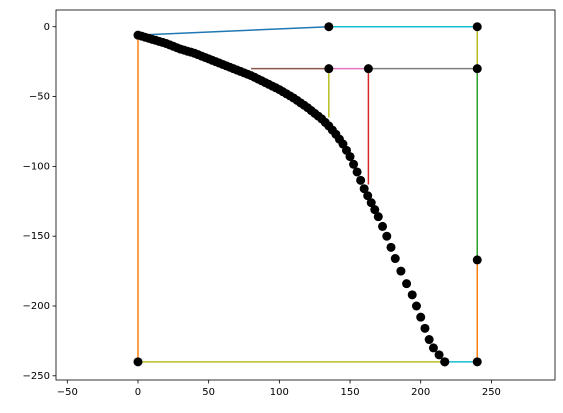  Describe the element at coordinates (36, 306) in the screenshot. I see `y-tick-label: −200` at that location.